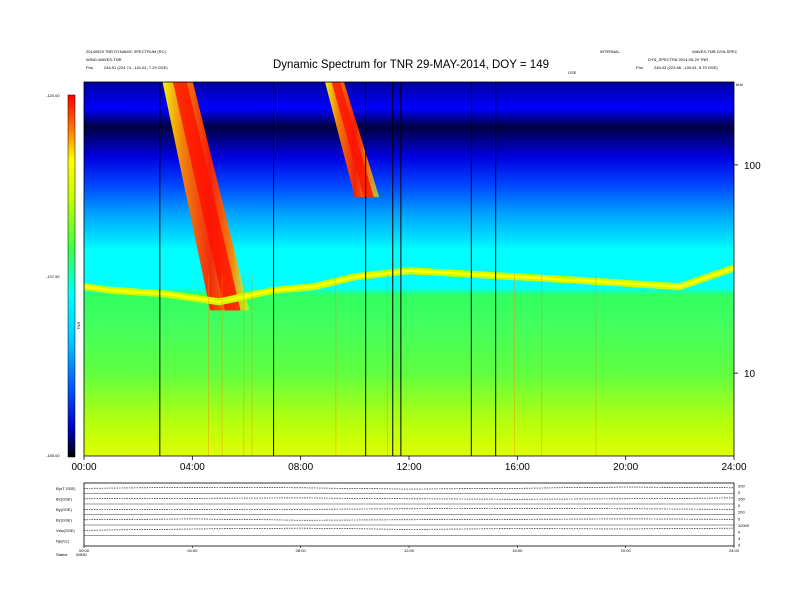  Describe the element at coordinates (744, 525) in the screenshot. I see `panel-right-tick: 10000` at that location.